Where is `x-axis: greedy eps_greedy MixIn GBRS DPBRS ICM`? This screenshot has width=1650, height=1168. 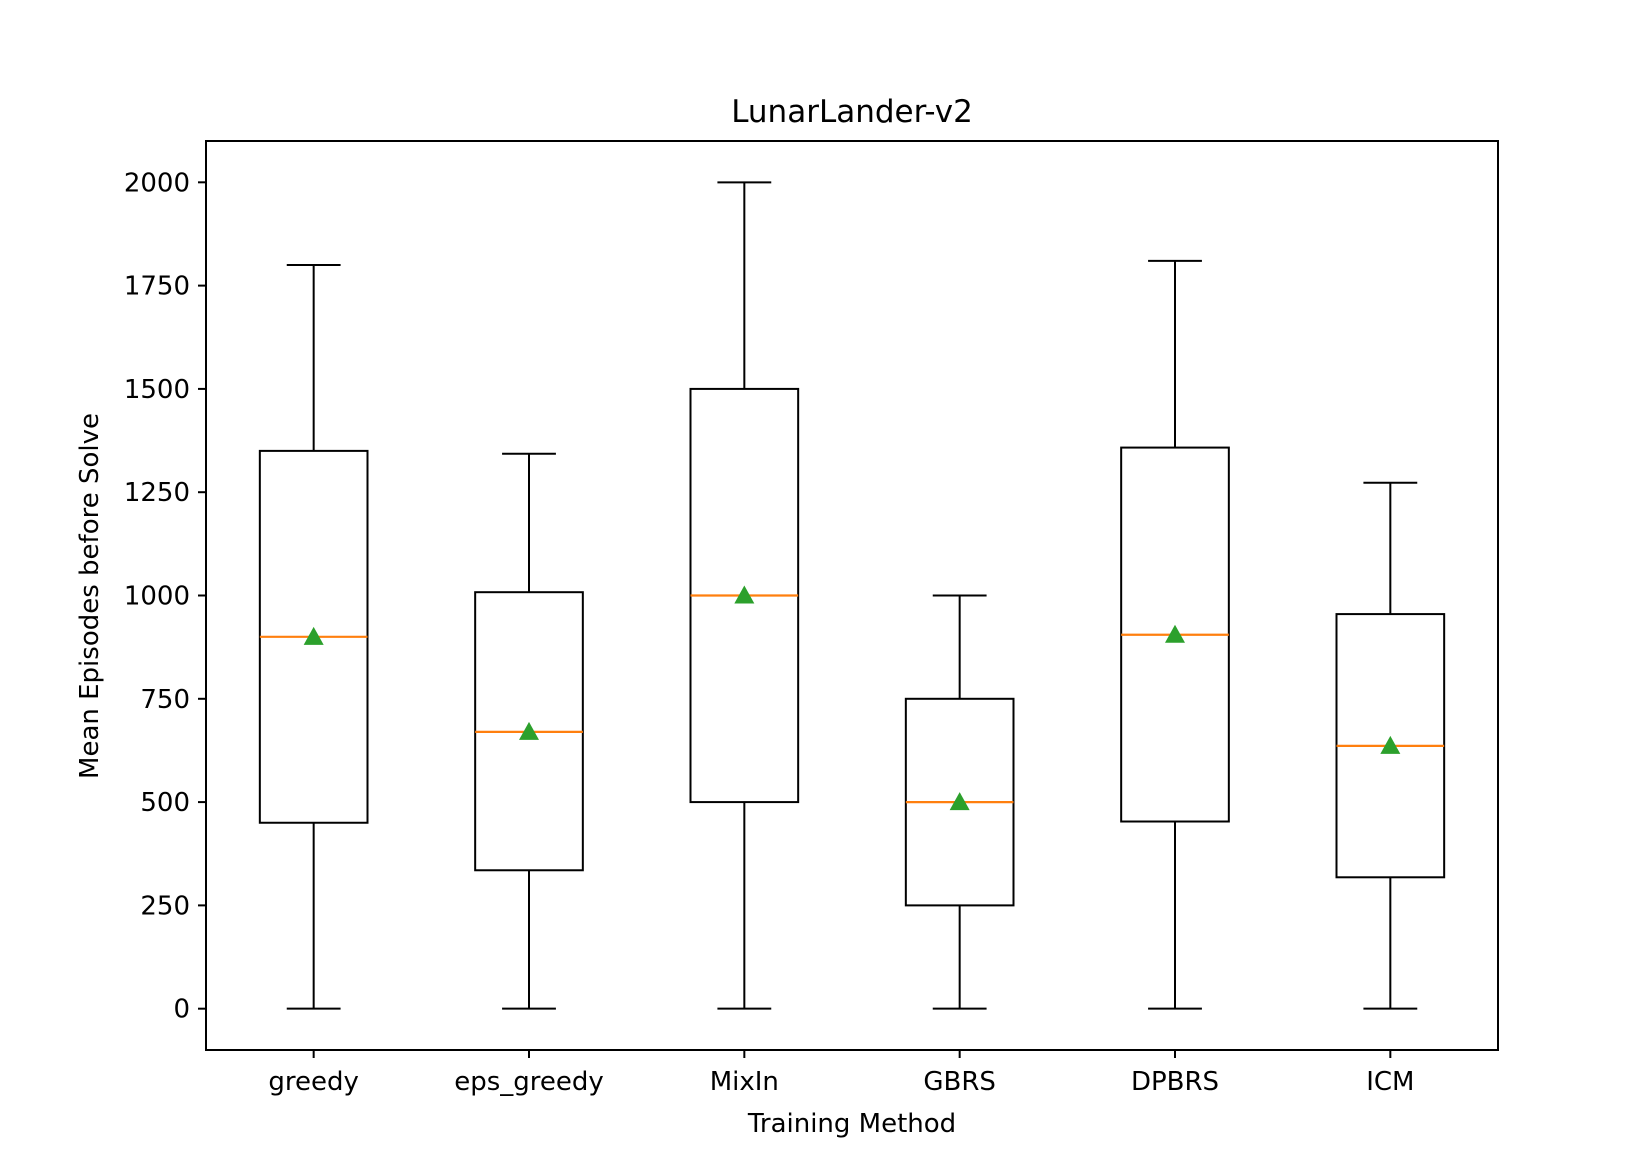
x-axis: greedy eps_greedy MixIn GBRS DPBRS ICM is located at coordinates (841, 1073).